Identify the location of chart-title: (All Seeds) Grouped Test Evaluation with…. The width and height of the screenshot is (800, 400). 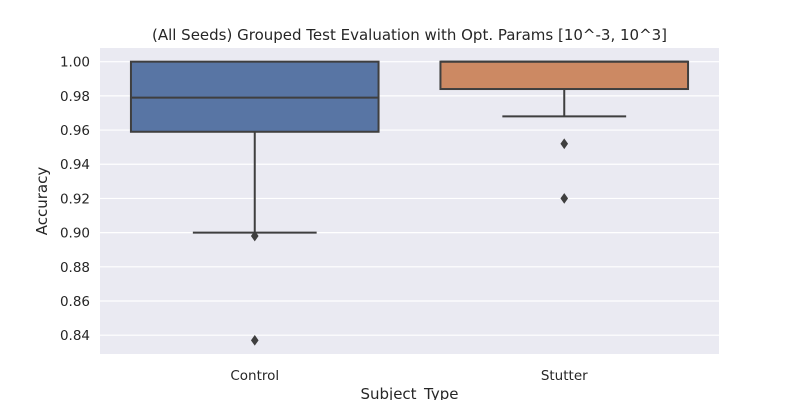
(409, 35).